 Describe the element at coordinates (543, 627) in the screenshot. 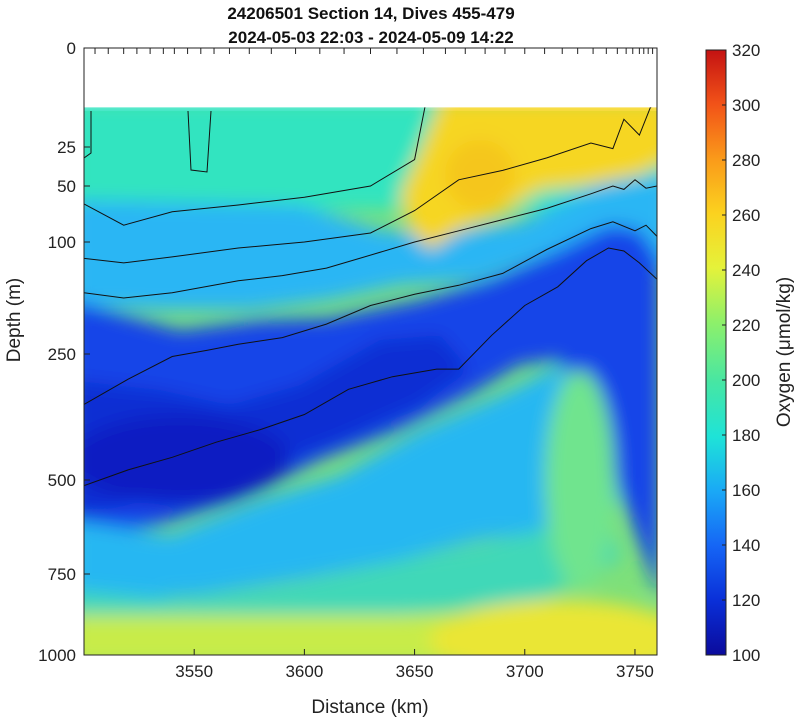

I see `deep-high-patch` at that location.